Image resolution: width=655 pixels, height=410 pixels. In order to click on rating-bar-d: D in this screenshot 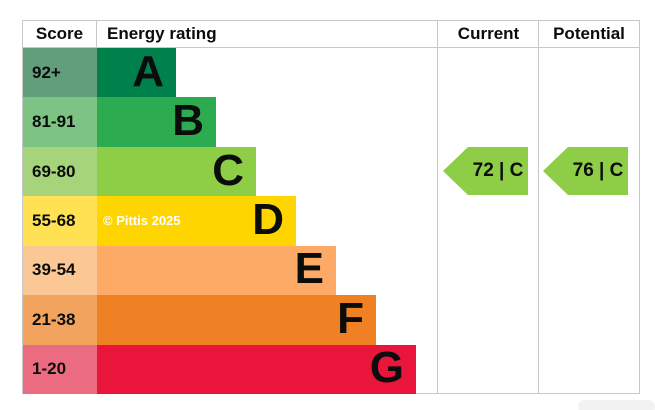, I will do `click(196, 220)`.